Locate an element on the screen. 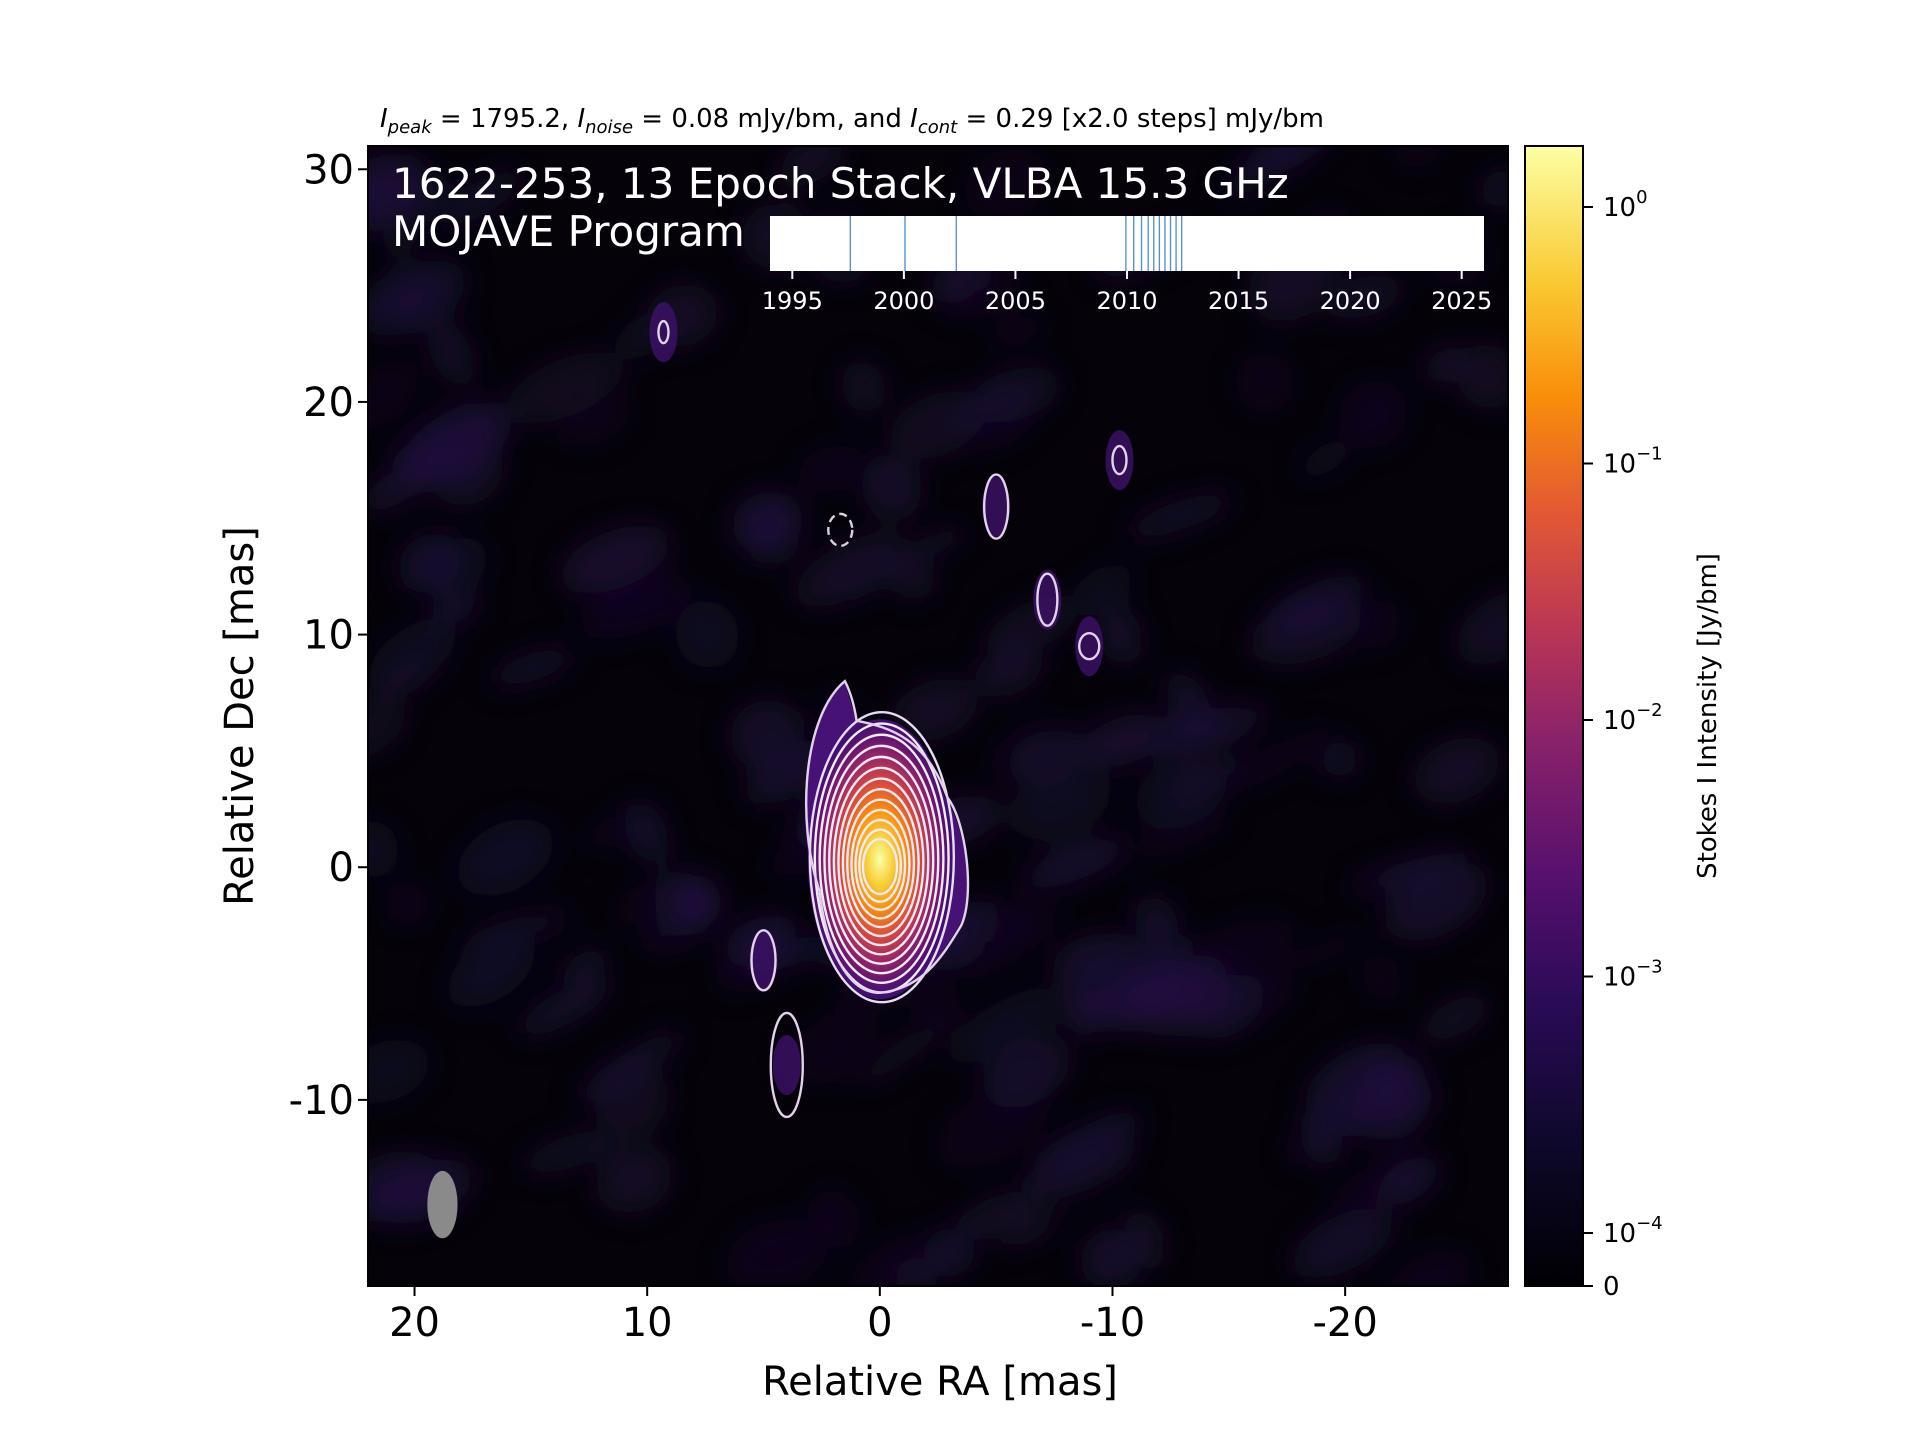 The height and width of the screenshot is (1440, 1920). x-tick-label-4: -20 is located at coordinates (1344, 1323).